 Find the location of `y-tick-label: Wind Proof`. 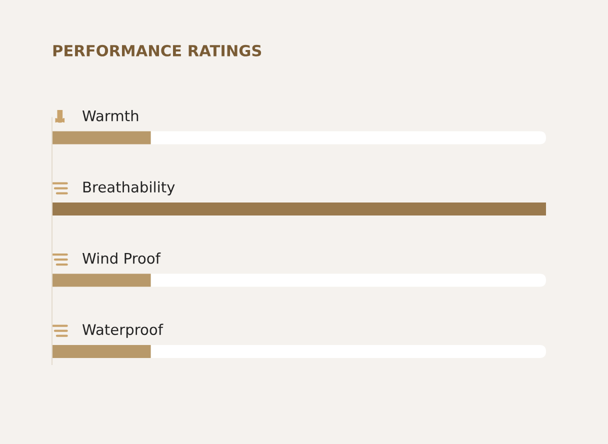

y-tick-label: Wind Proof is located at coordinates (121, 258).